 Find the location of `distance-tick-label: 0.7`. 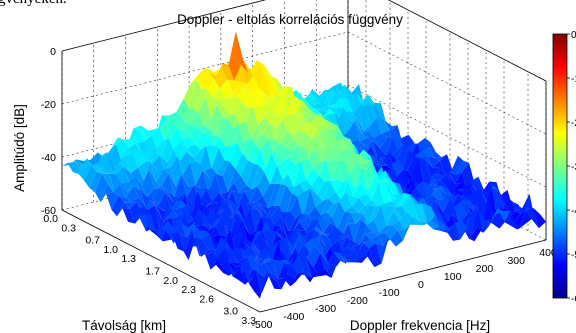

distance-tick-label: 0.7 is located at coordinates (92, 241).